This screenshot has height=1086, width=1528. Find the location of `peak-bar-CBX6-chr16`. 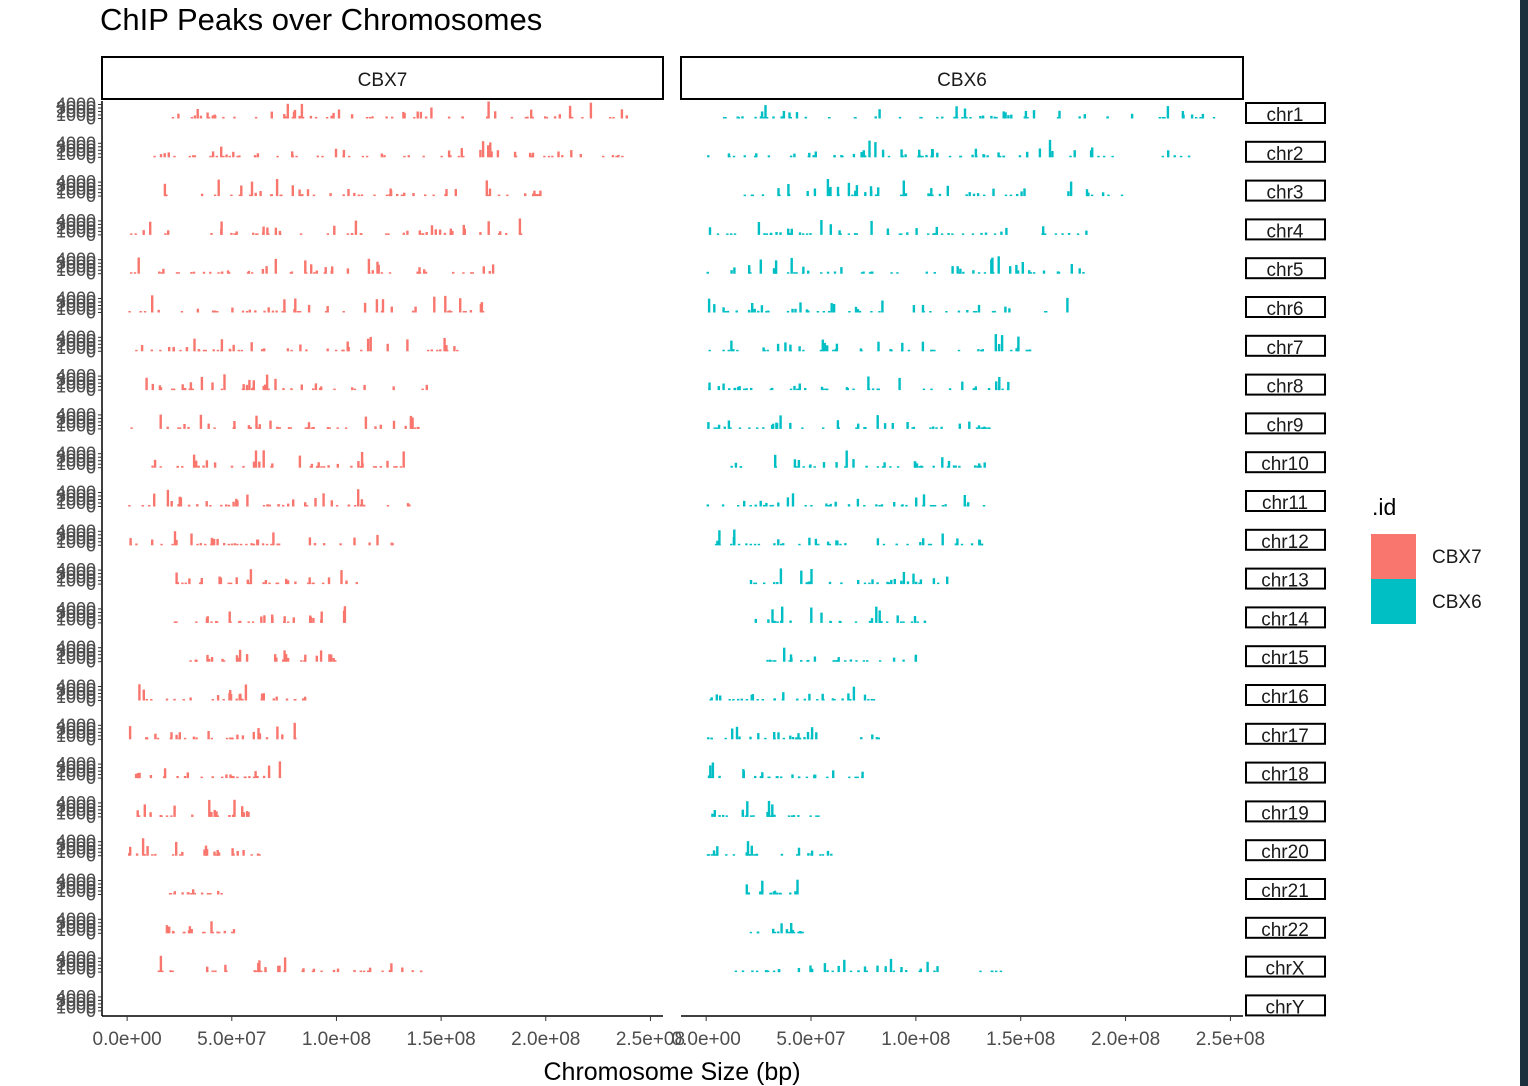

peak-bar-CBX6-chr16 is located at coordinates (747, 700).